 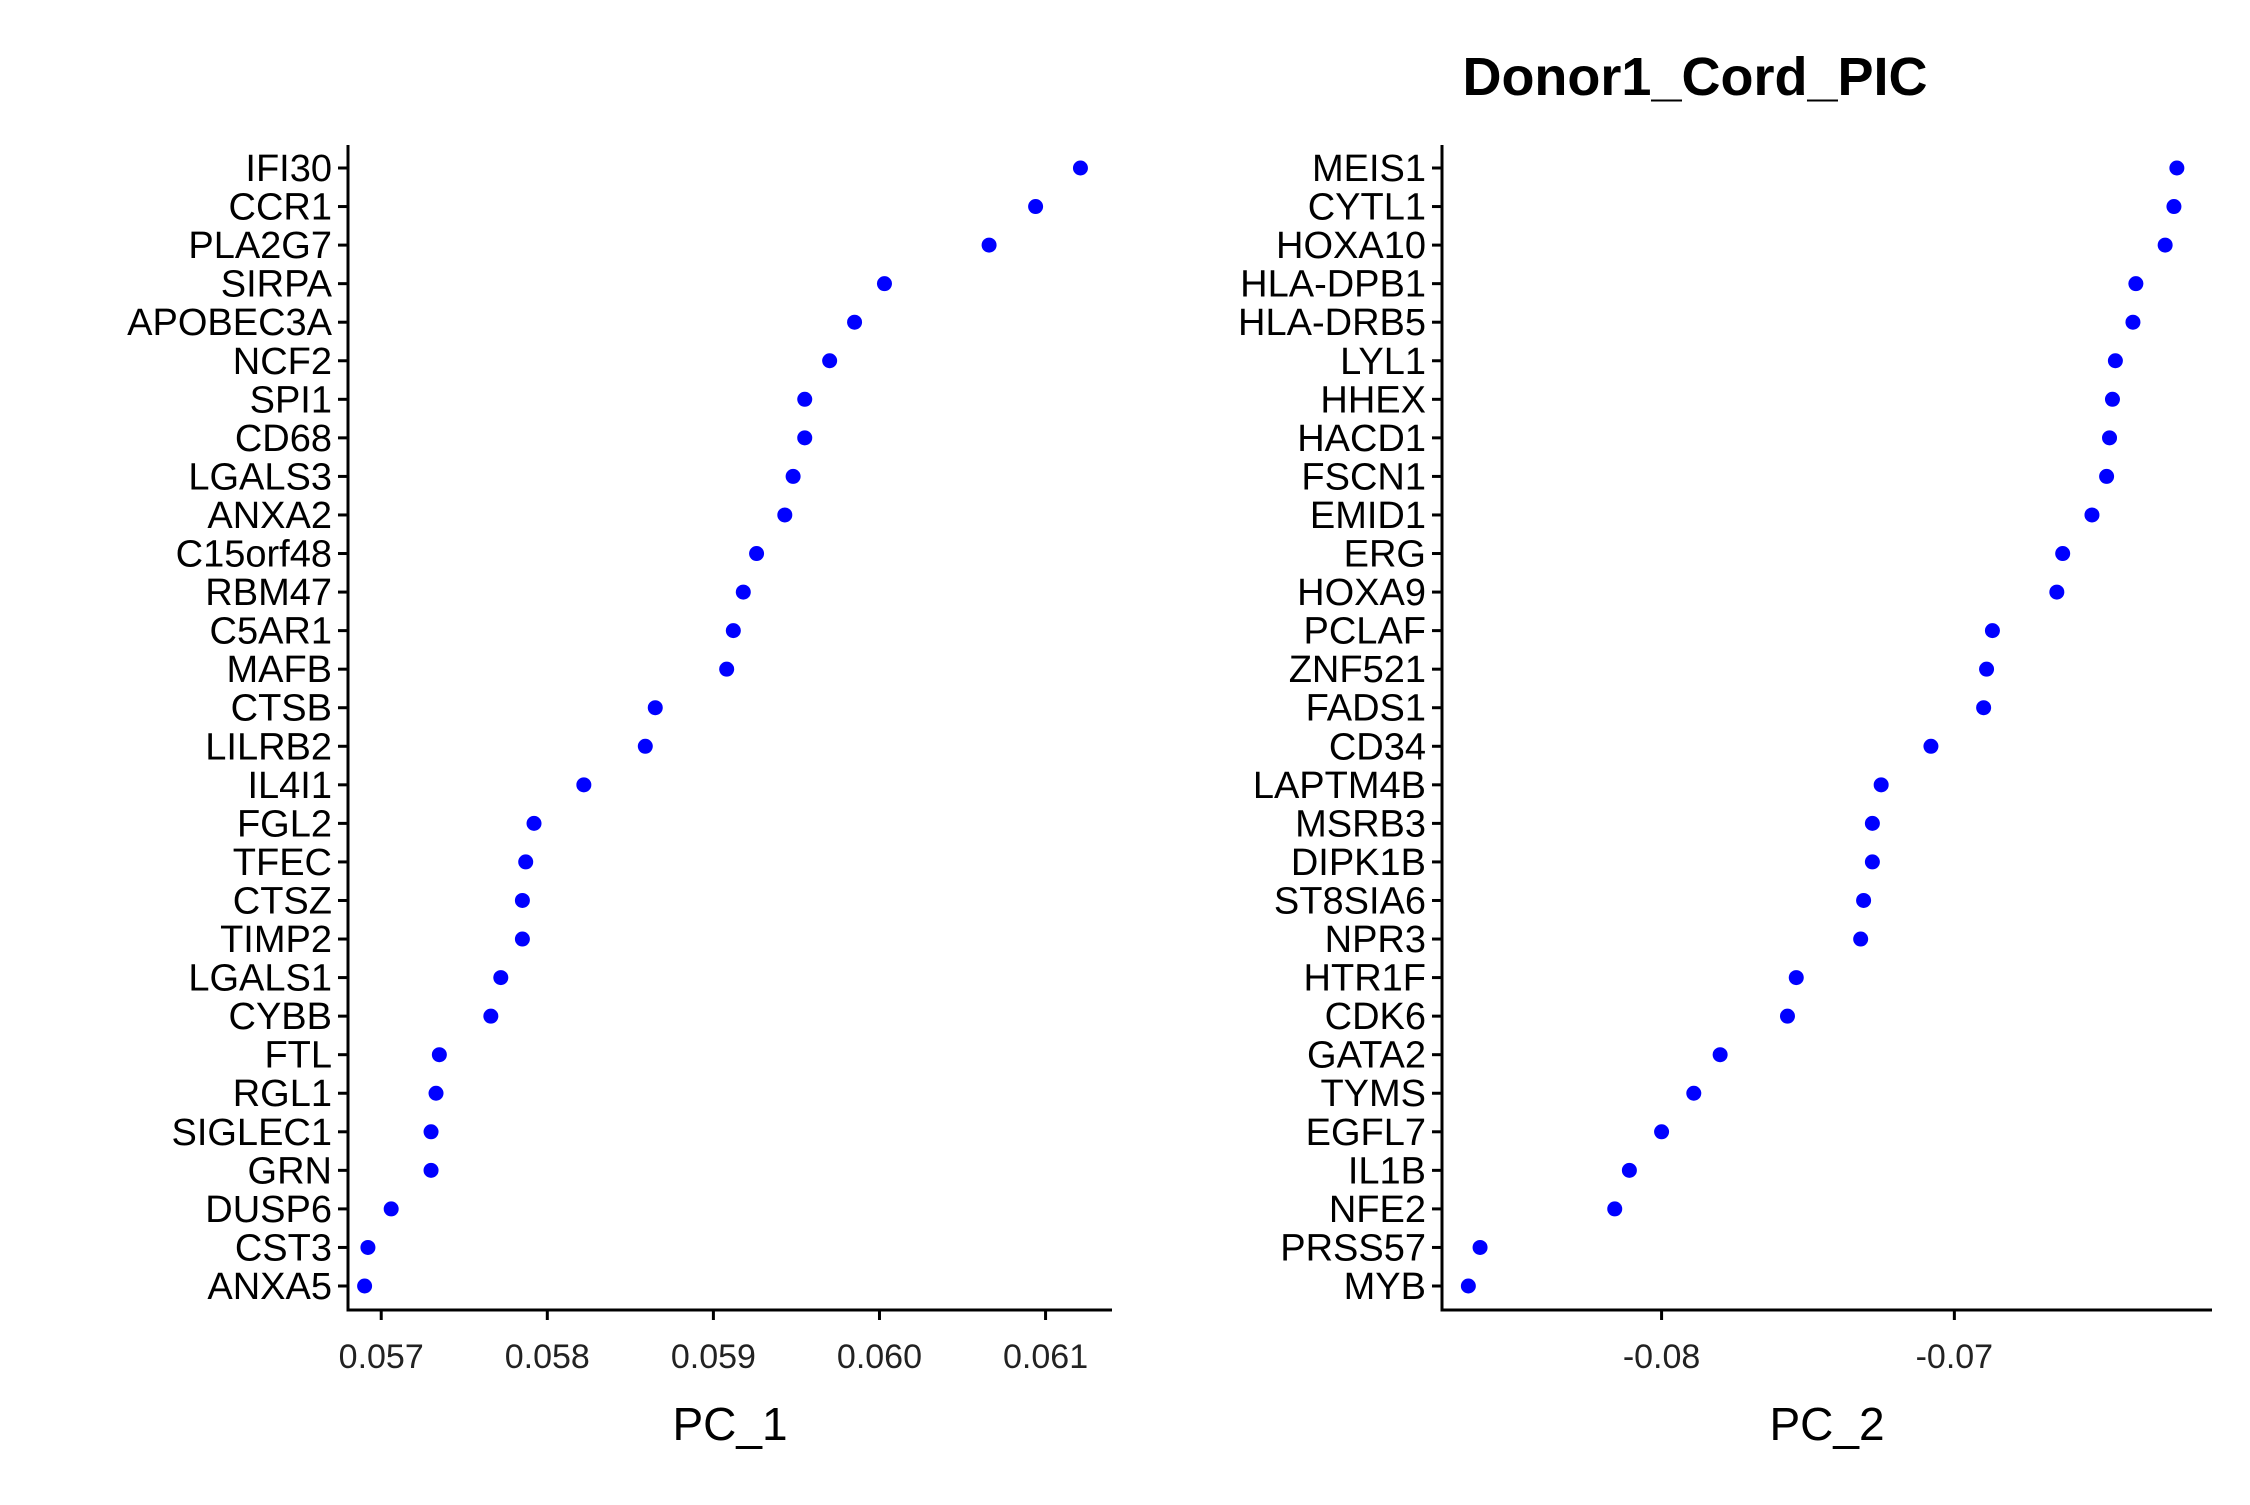 I want to click on gene-label: LYL1, so click(x=1383, y=362).